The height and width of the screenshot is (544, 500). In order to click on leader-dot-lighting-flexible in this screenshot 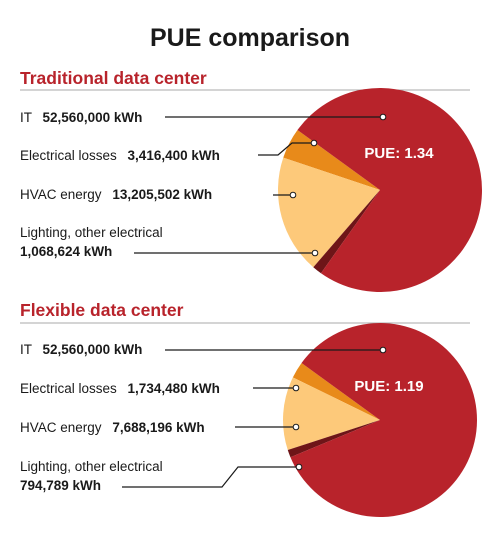, I will do `click(299, 467)`.